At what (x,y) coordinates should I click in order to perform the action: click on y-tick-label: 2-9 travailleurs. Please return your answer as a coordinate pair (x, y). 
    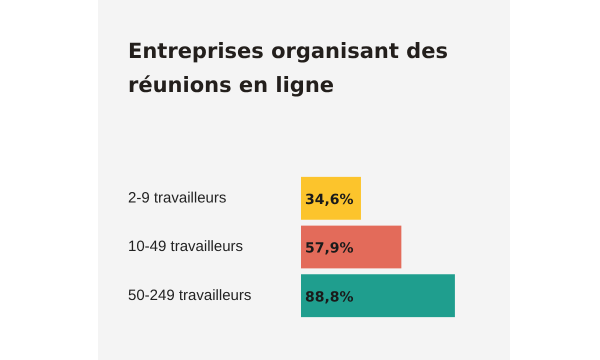
    Looking at the image, I should click on (177, 197).